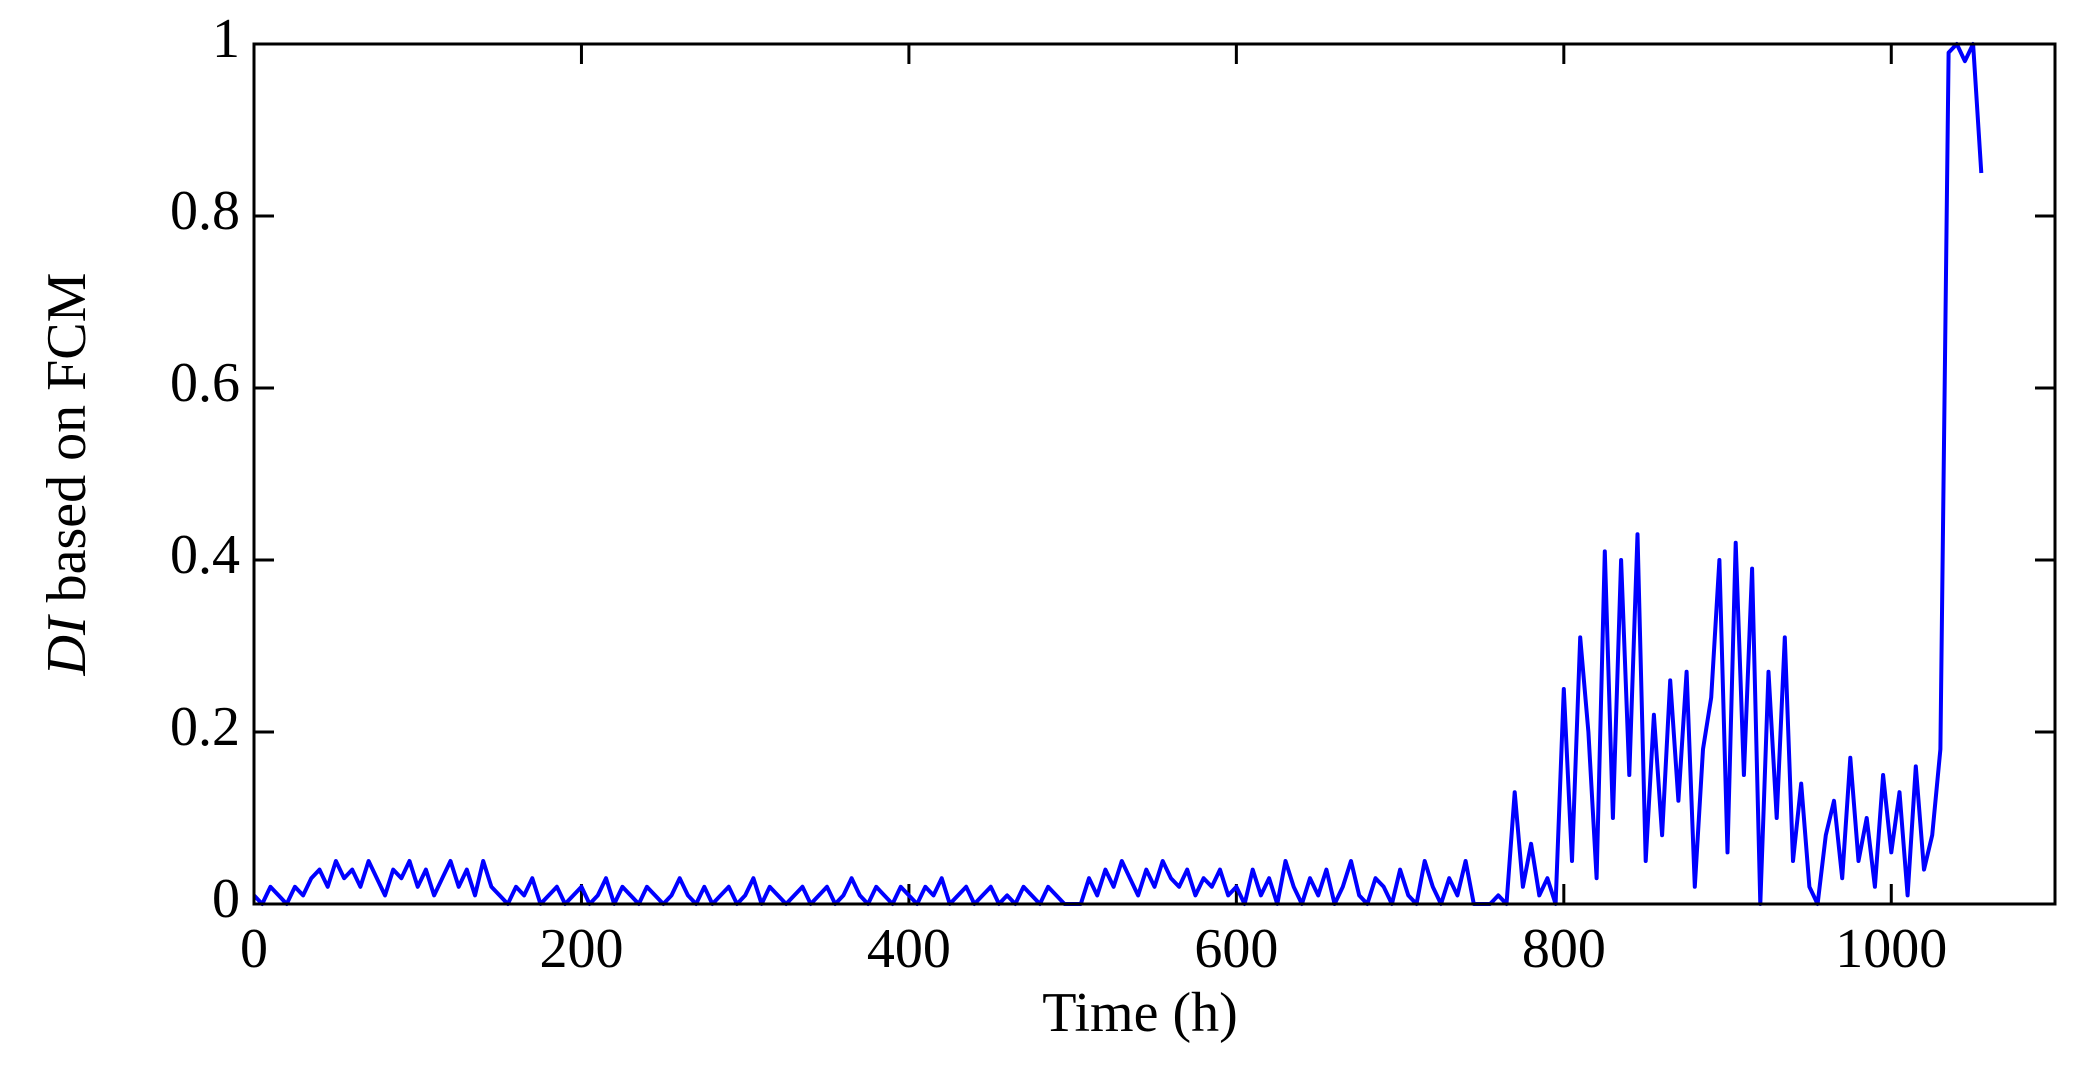  I want to click on y-tick-label: 0.4, so click(205, 555).